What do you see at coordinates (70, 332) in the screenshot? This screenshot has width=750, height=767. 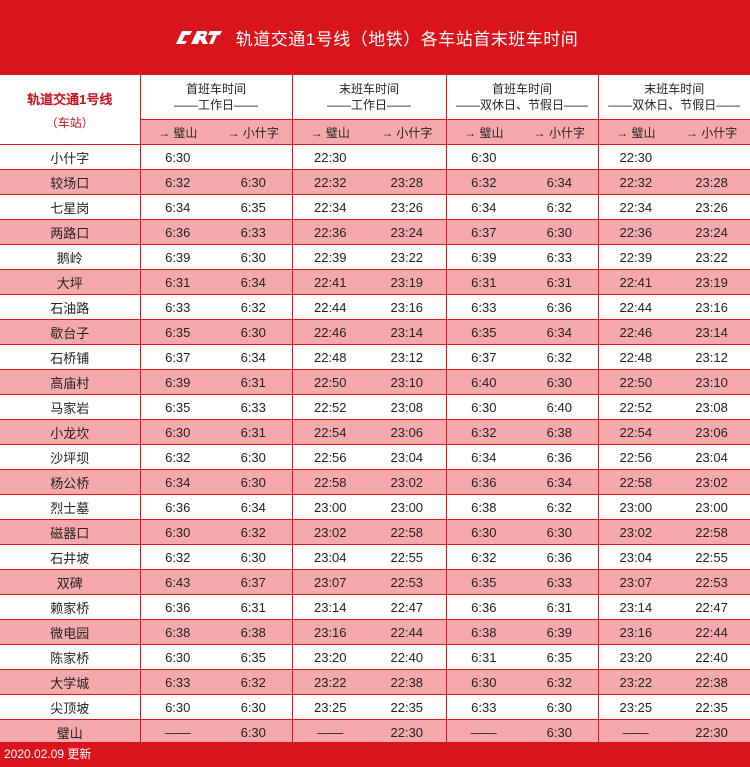 I see `station-name: 歇台子` at bounding box center [70, 332].